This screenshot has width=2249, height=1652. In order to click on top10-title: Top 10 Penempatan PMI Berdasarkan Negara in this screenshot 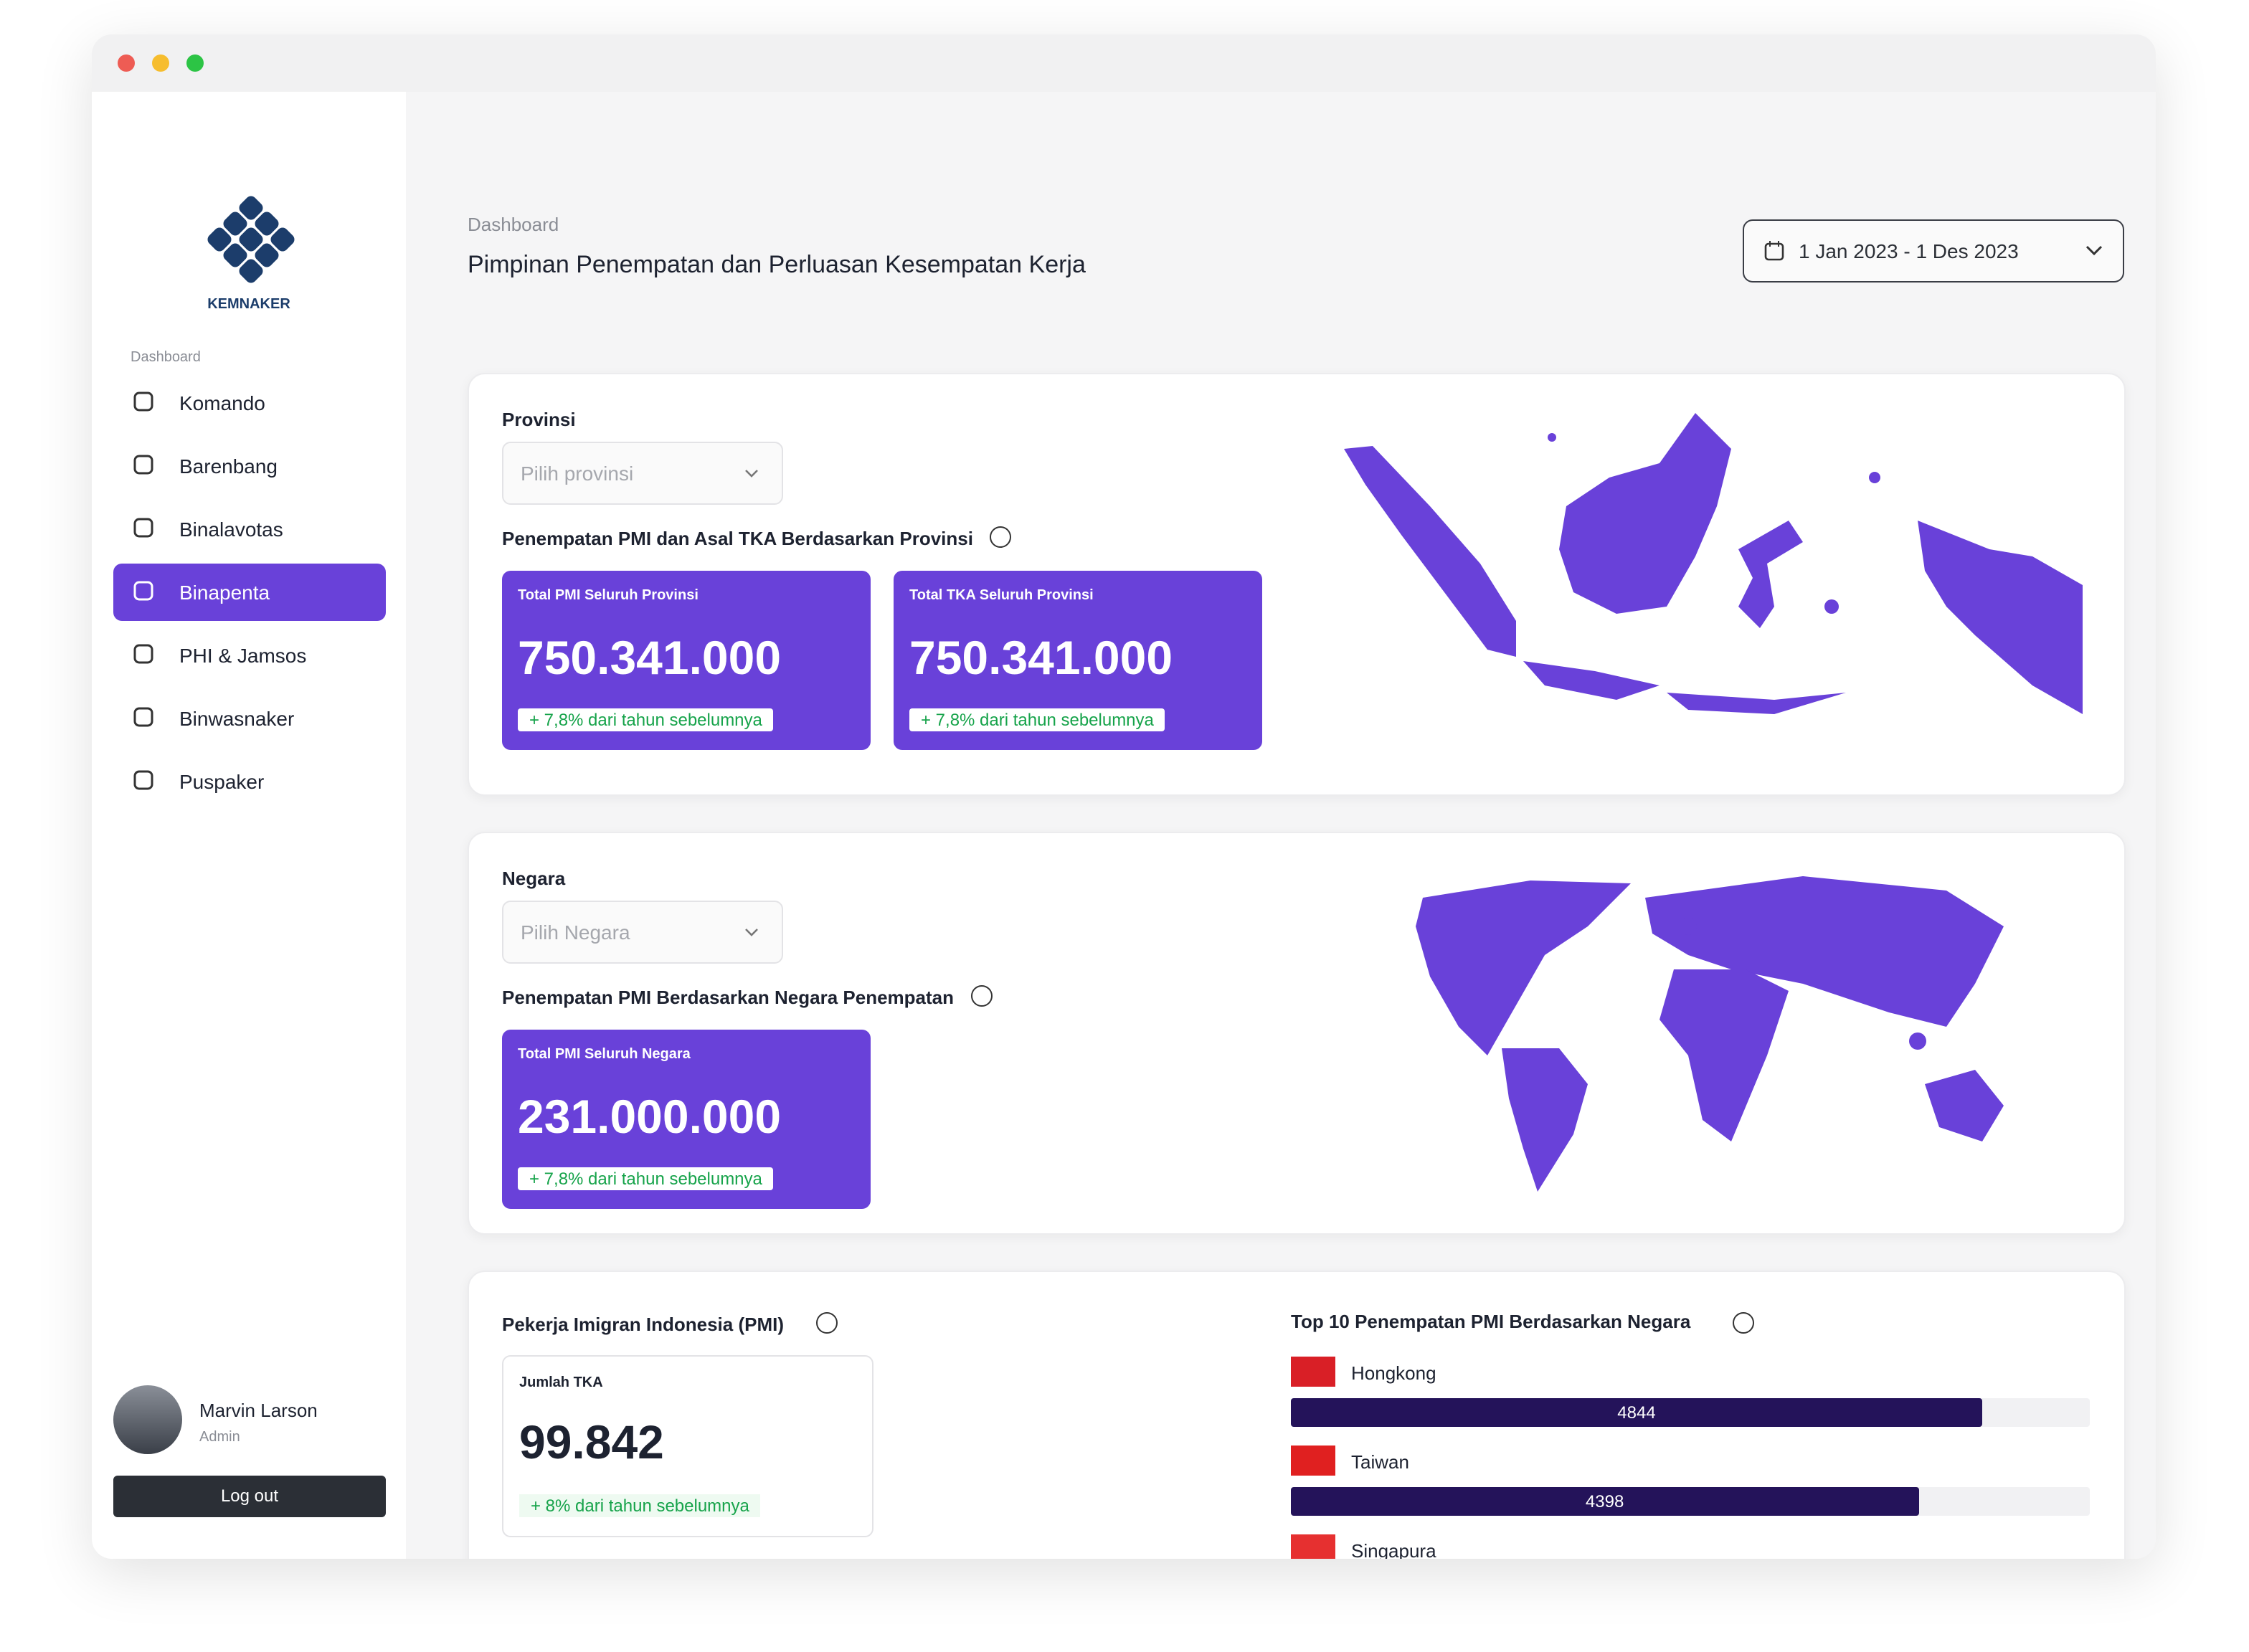, I will do `click(1491, 1321)`.